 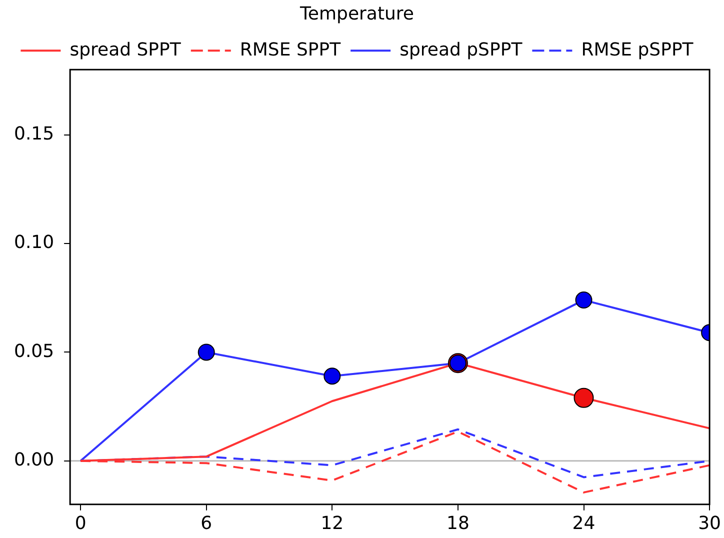 What do you see at coordinates (462, 49) in the screenshot?
I see `legend-label: spread pSPPT` at bounding box center [462, 49].